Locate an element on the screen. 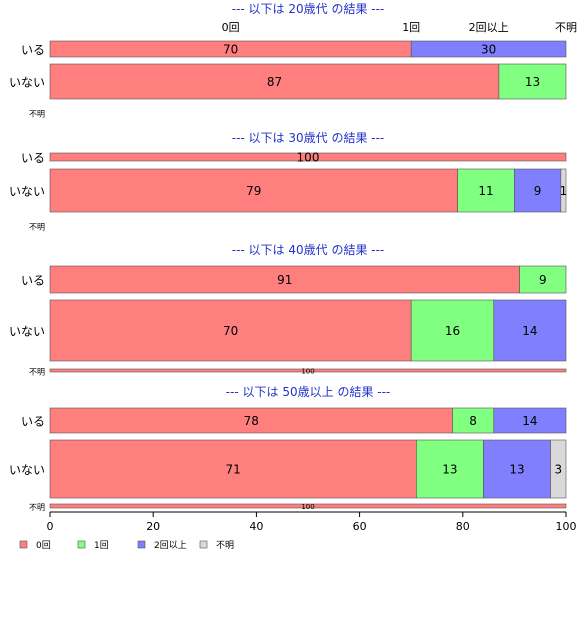 This screenshot has height=640, width=580. top-category-label: 0回 is located at coordinates (231, 27).